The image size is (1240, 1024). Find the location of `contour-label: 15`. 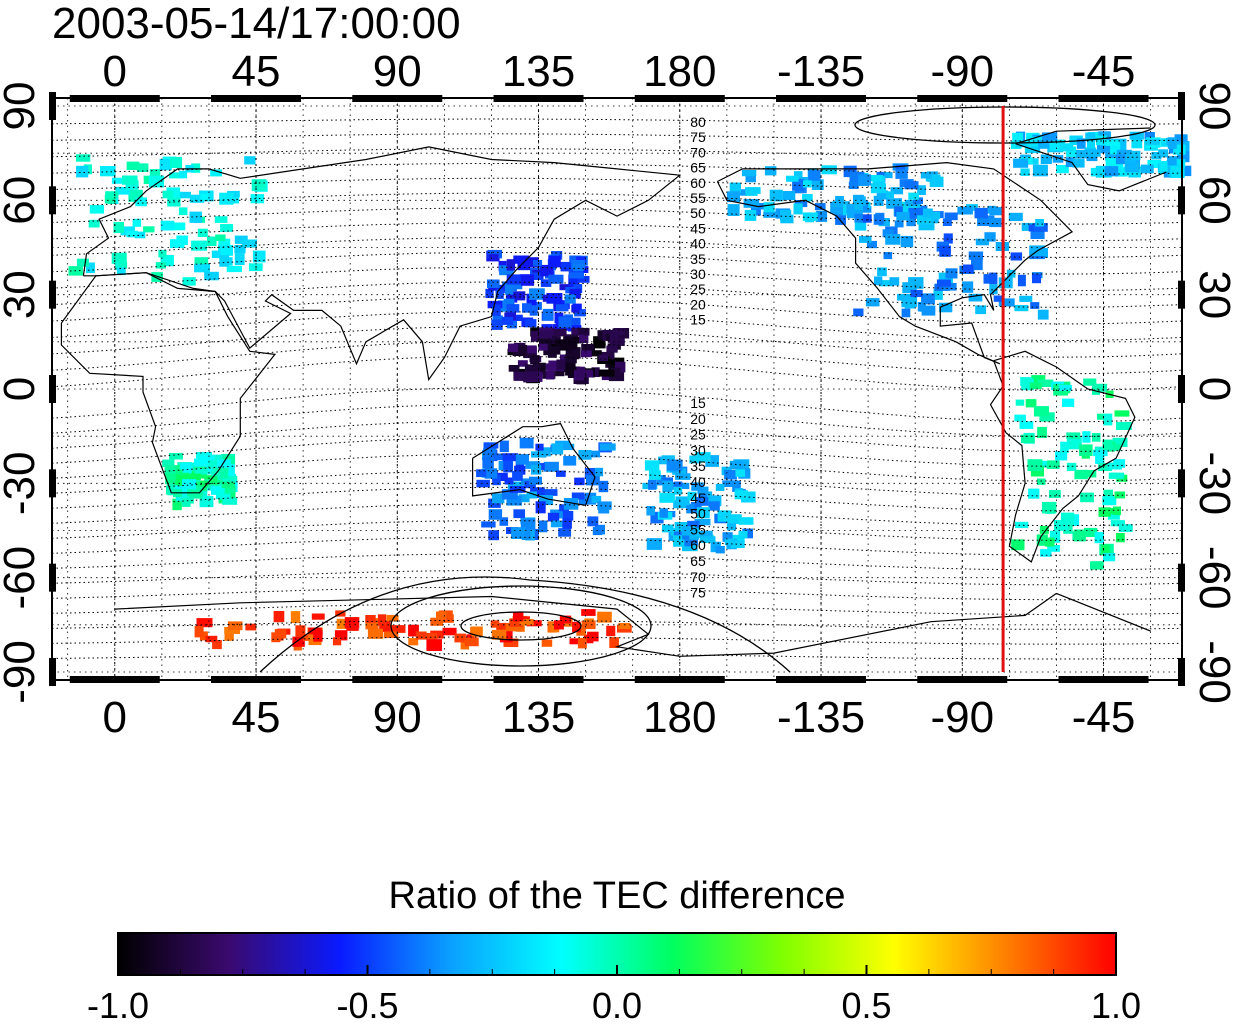

contour-label: 15 is located at coordinates (698, 403).